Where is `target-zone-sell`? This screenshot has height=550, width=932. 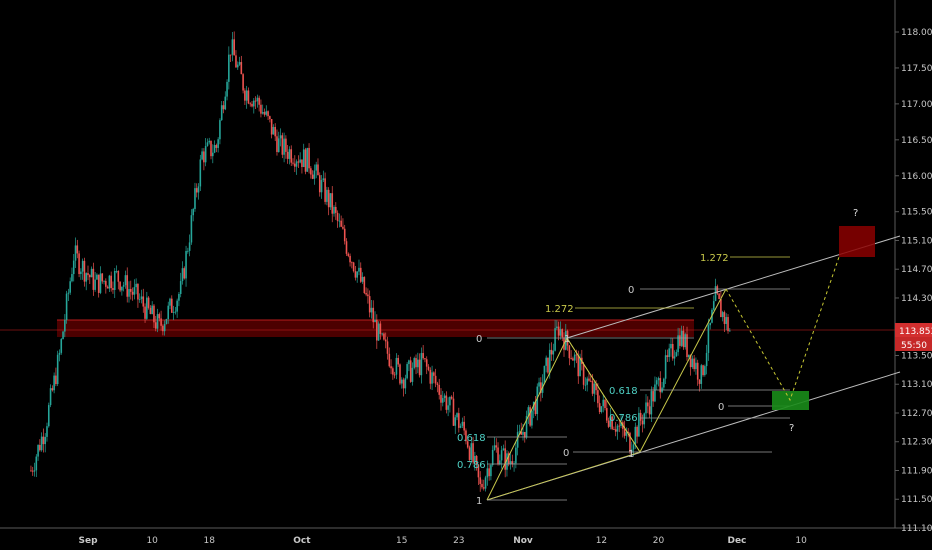
target-zone-sell is located at coordinates (857, 241).